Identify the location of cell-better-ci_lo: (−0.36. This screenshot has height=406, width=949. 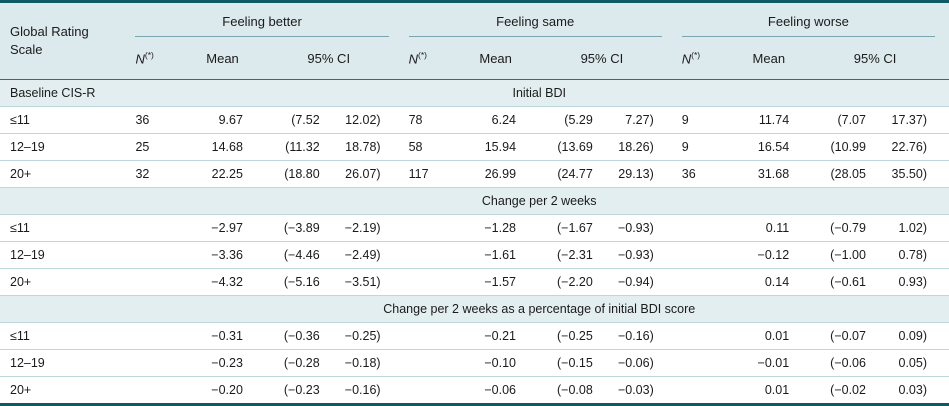
(301, 336).